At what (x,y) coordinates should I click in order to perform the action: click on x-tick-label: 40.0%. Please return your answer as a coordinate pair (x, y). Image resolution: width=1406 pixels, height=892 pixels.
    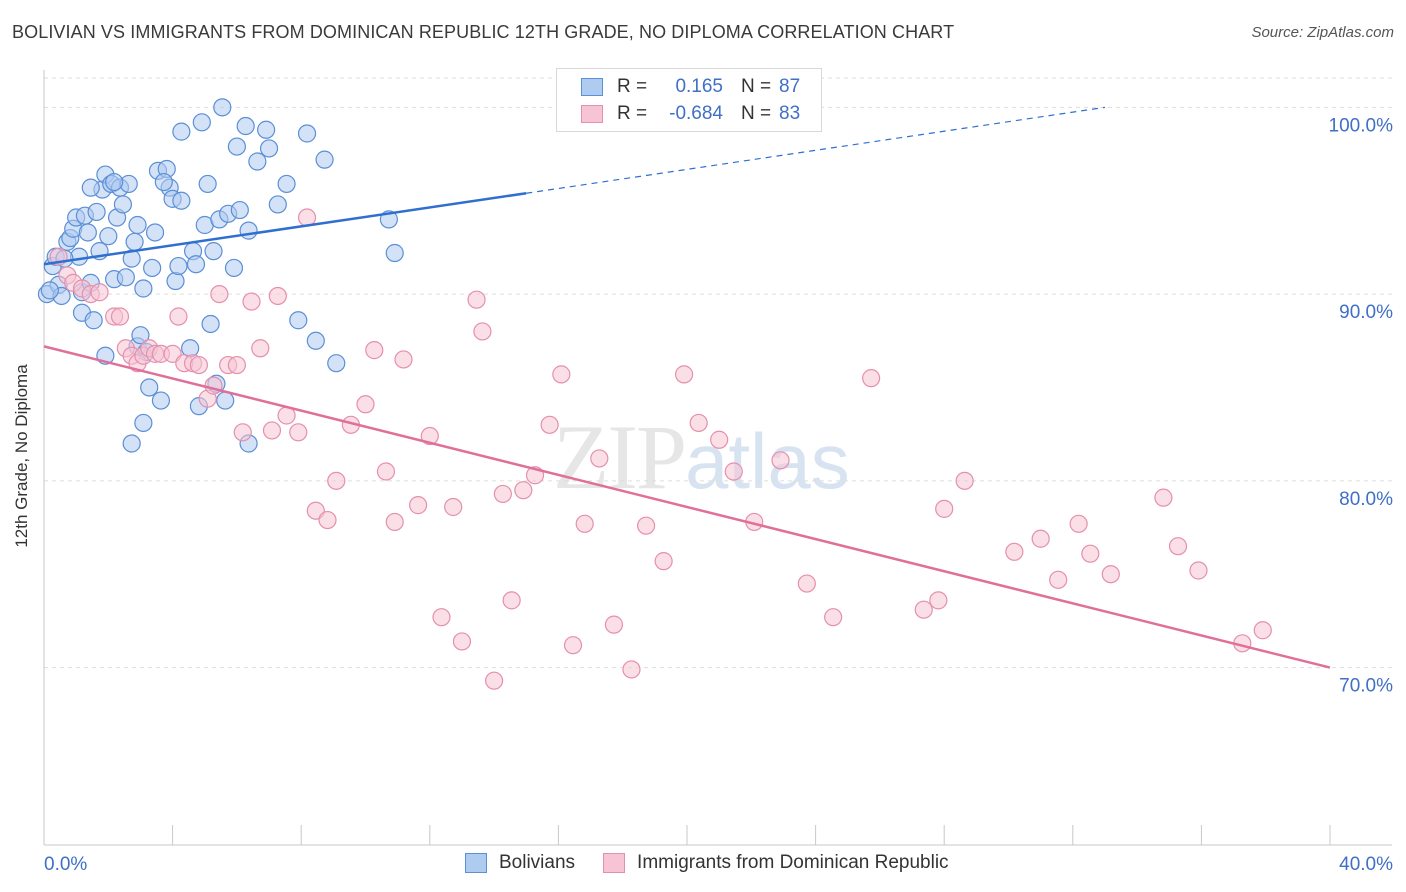
    Looking at the image, I should click on (1366, 864).